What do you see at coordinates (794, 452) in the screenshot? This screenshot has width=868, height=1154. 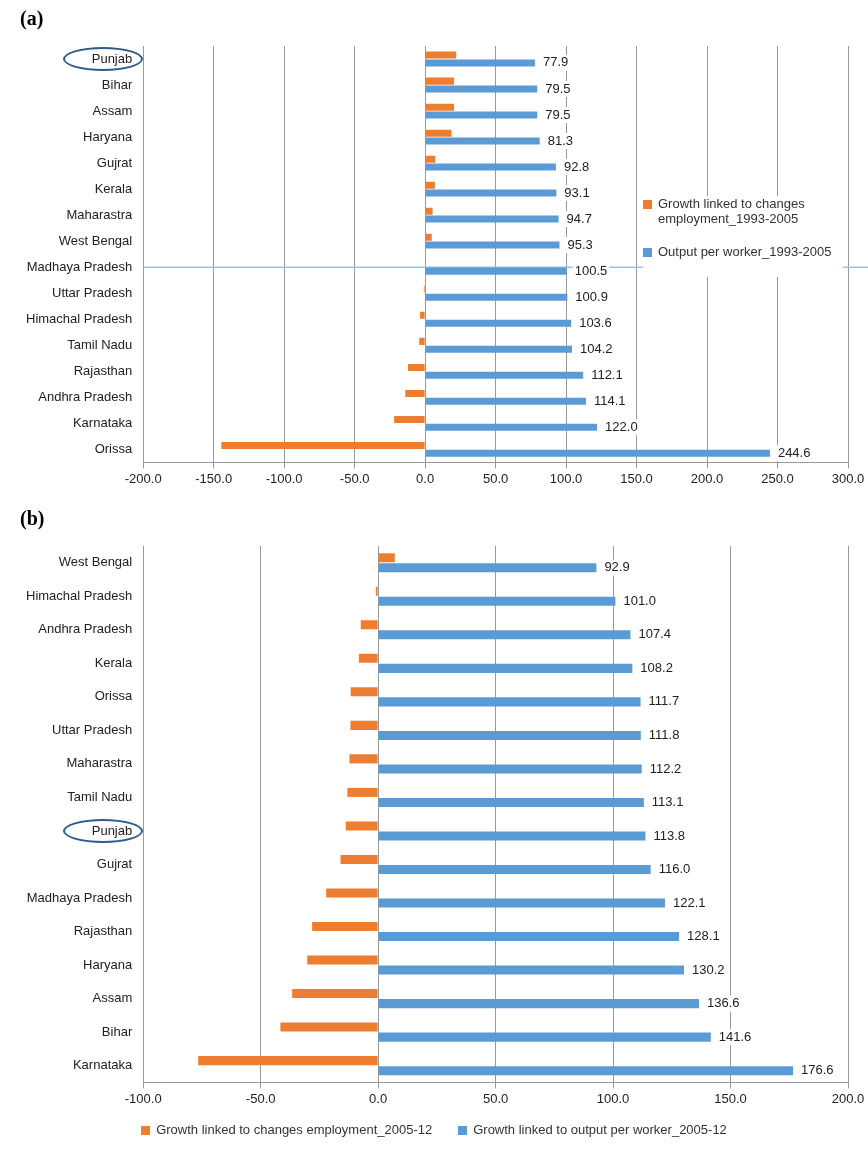 I see `data-label: 244.6` at bounding box center [794, 452].